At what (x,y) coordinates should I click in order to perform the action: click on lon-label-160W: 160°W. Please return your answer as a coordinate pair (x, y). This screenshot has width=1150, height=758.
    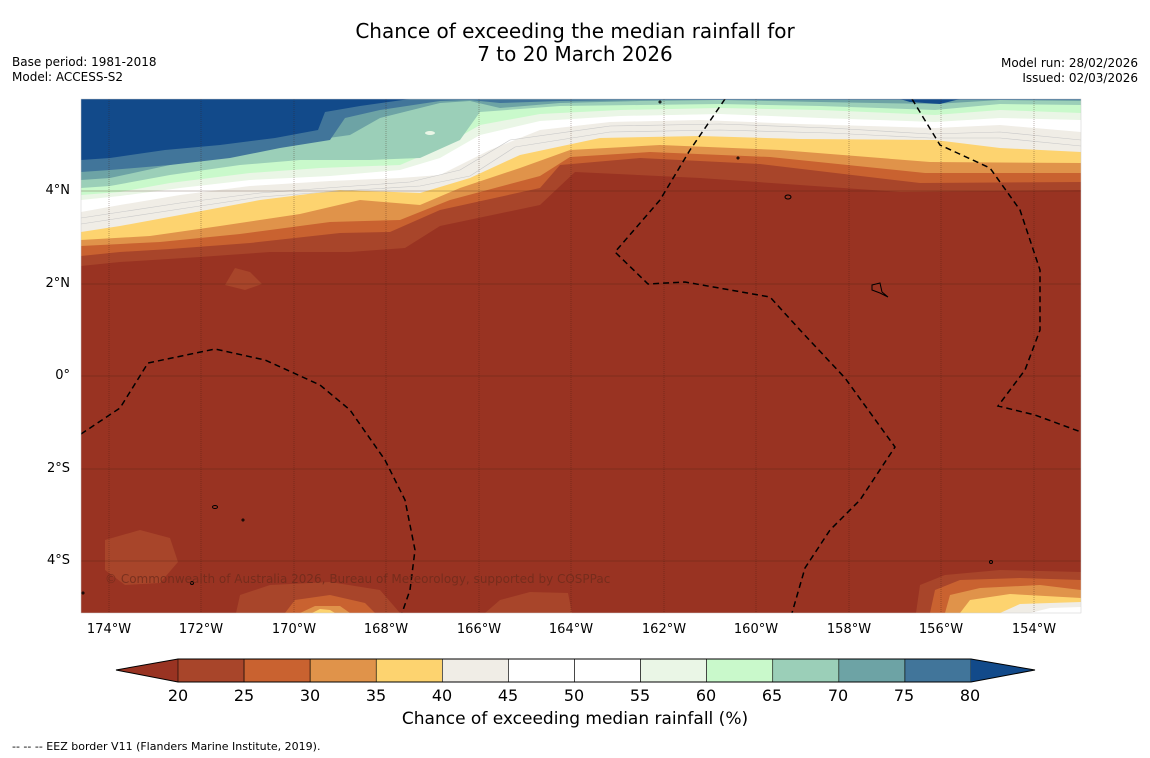
    Looking at the image, I should click on (756, 629).